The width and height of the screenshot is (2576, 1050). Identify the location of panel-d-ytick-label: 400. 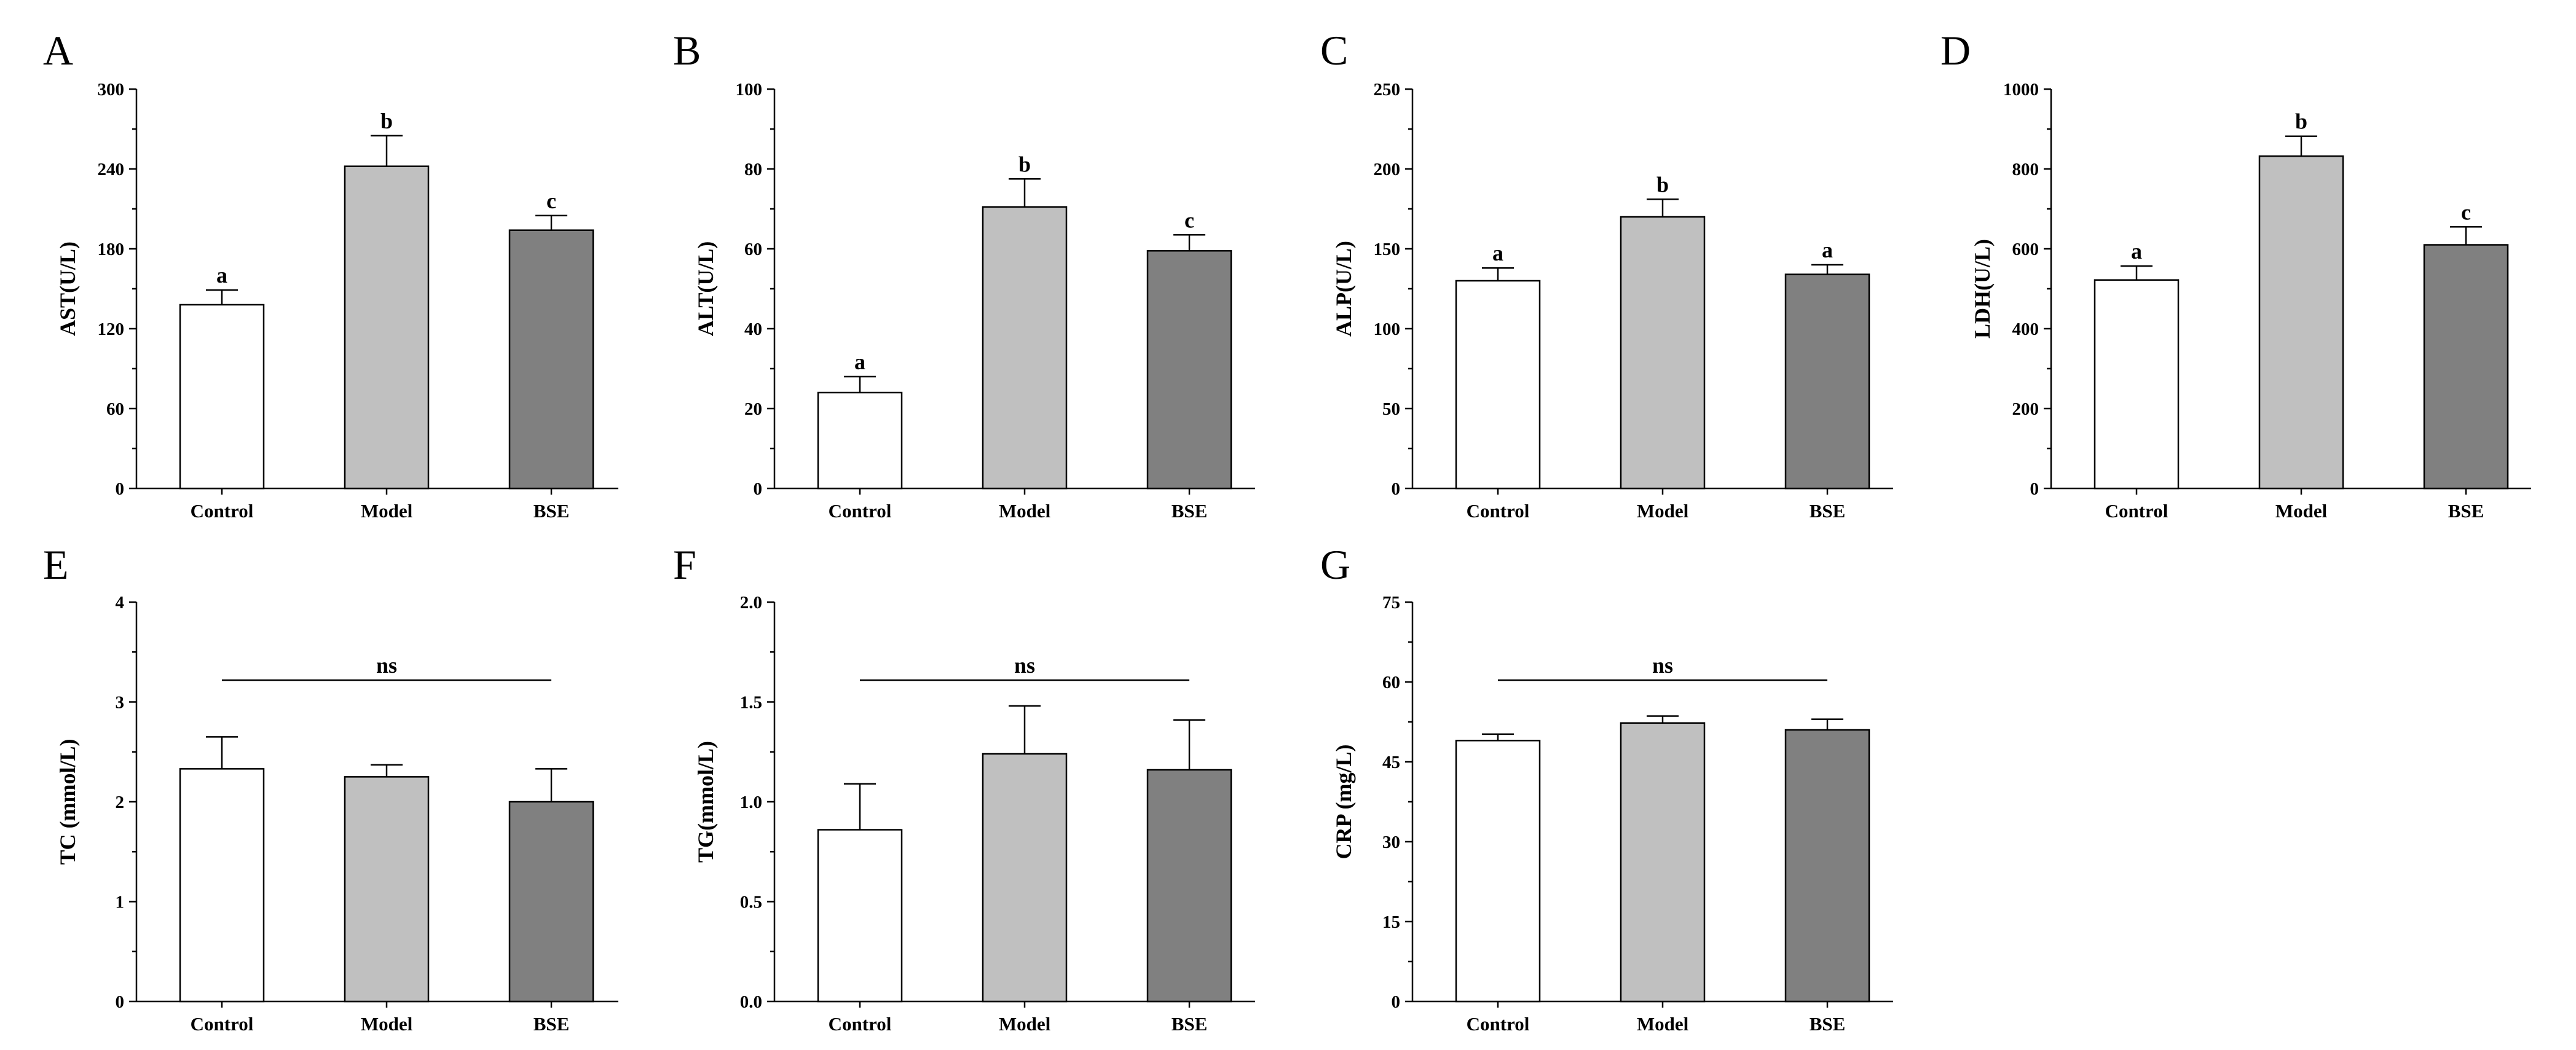
(2026, 329).